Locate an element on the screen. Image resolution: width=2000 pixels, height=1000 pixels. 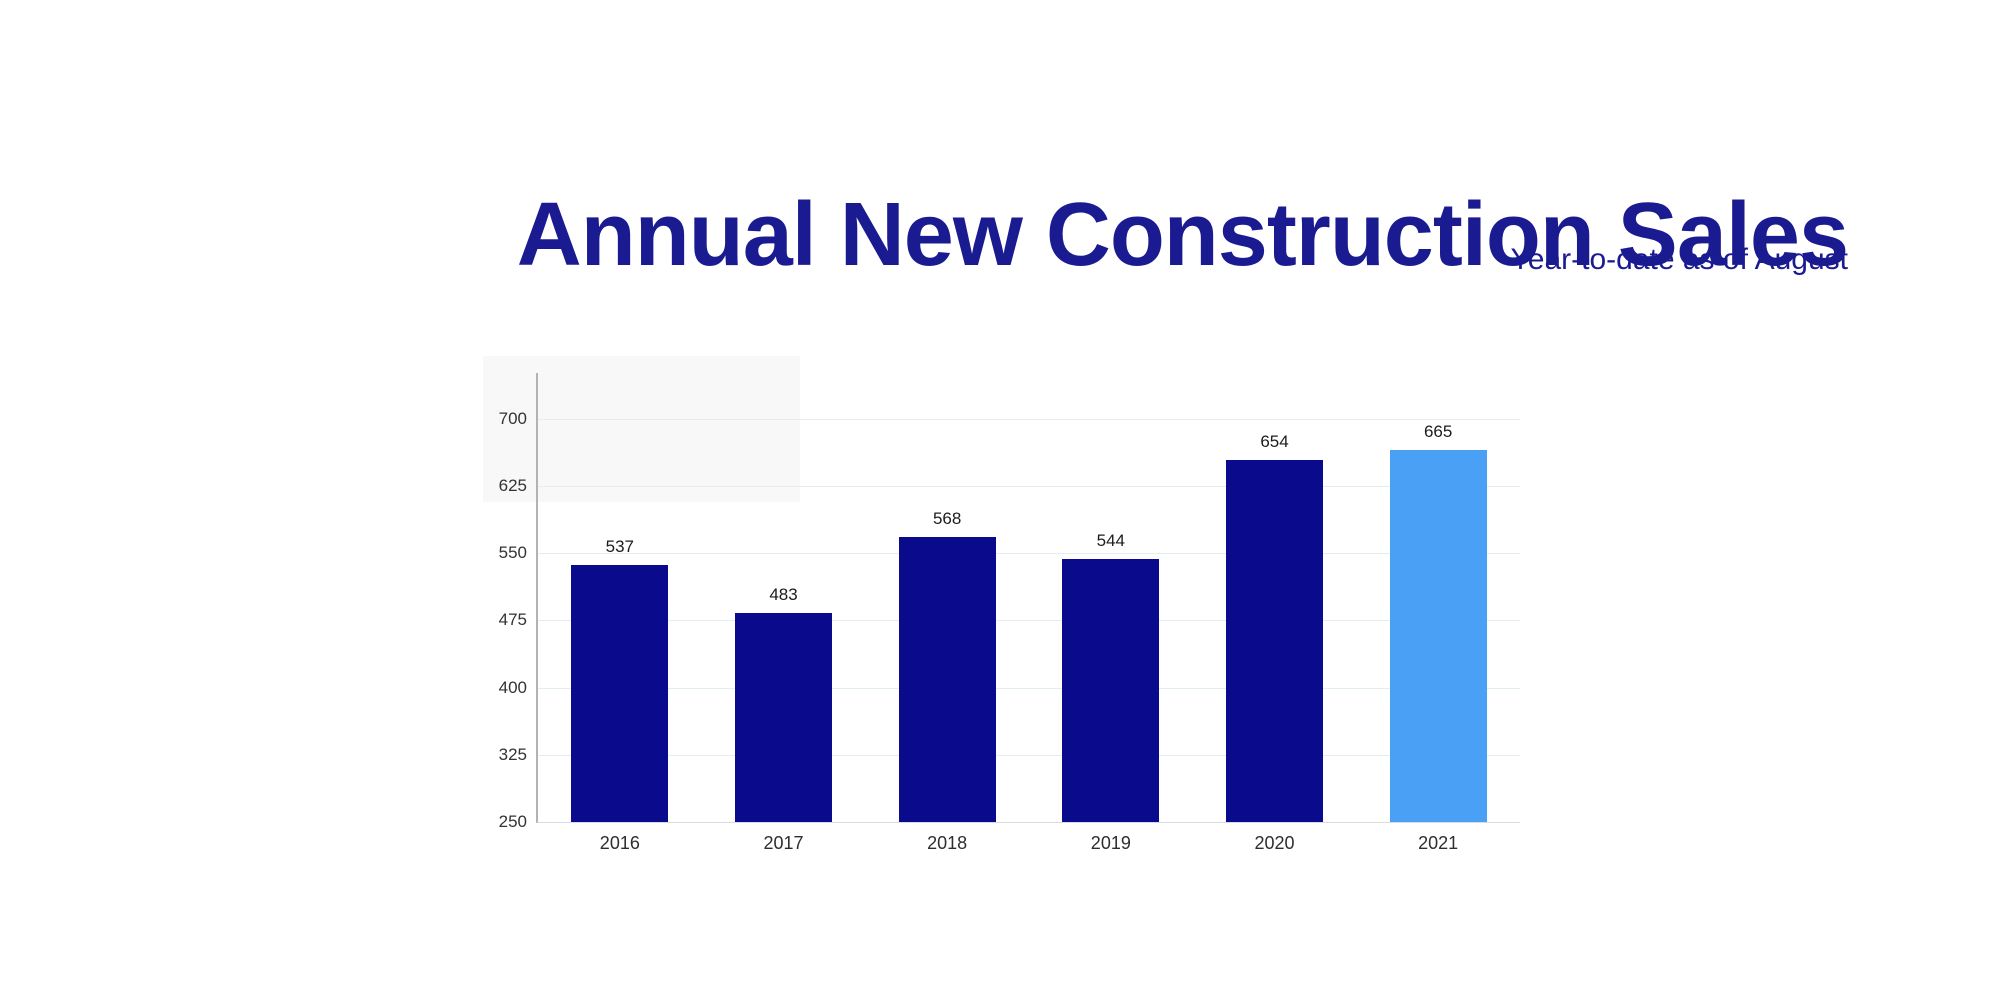
bar-value-label: 654 is located at coordinates (1274, 441).